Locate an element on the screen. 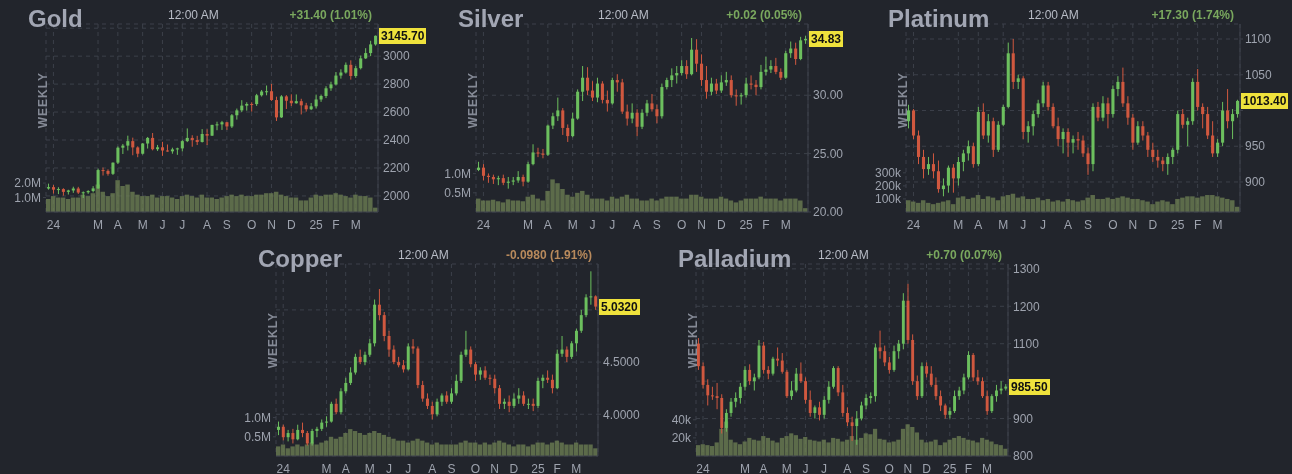 Image resolution: width=1292 pixels, height=474 pixels. y2-tick-label: 1.0M is located at coordinates (457, 173).